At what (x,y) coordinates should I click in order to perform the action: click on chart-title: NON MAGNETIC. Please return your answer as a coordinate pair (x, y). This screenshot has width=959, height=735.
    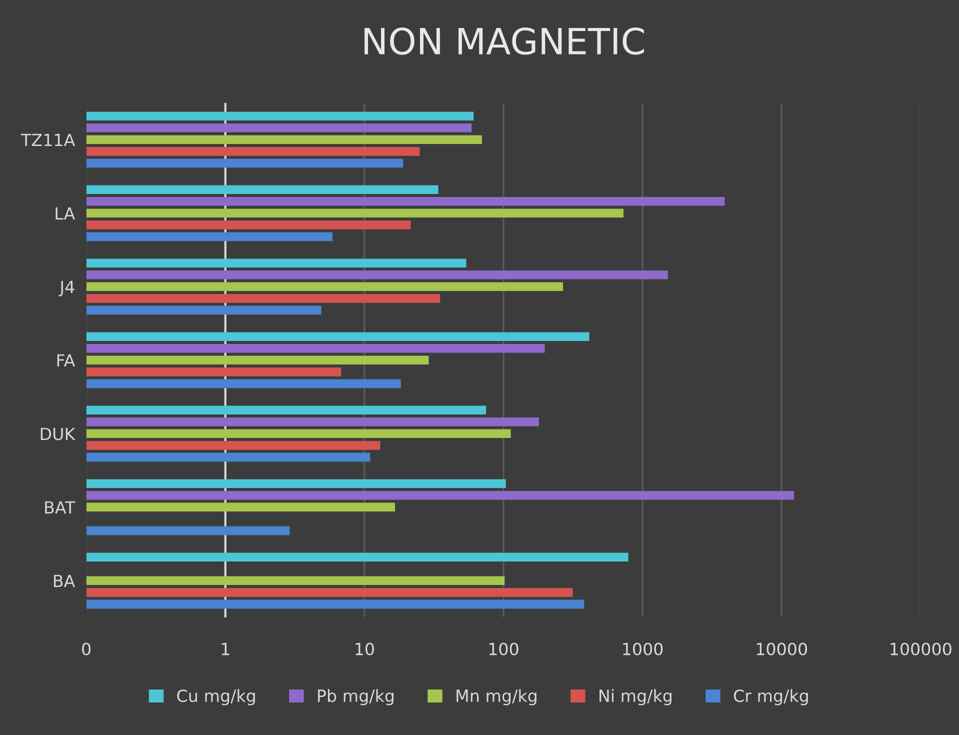
    Looking at the image, I should click on (504, 41).